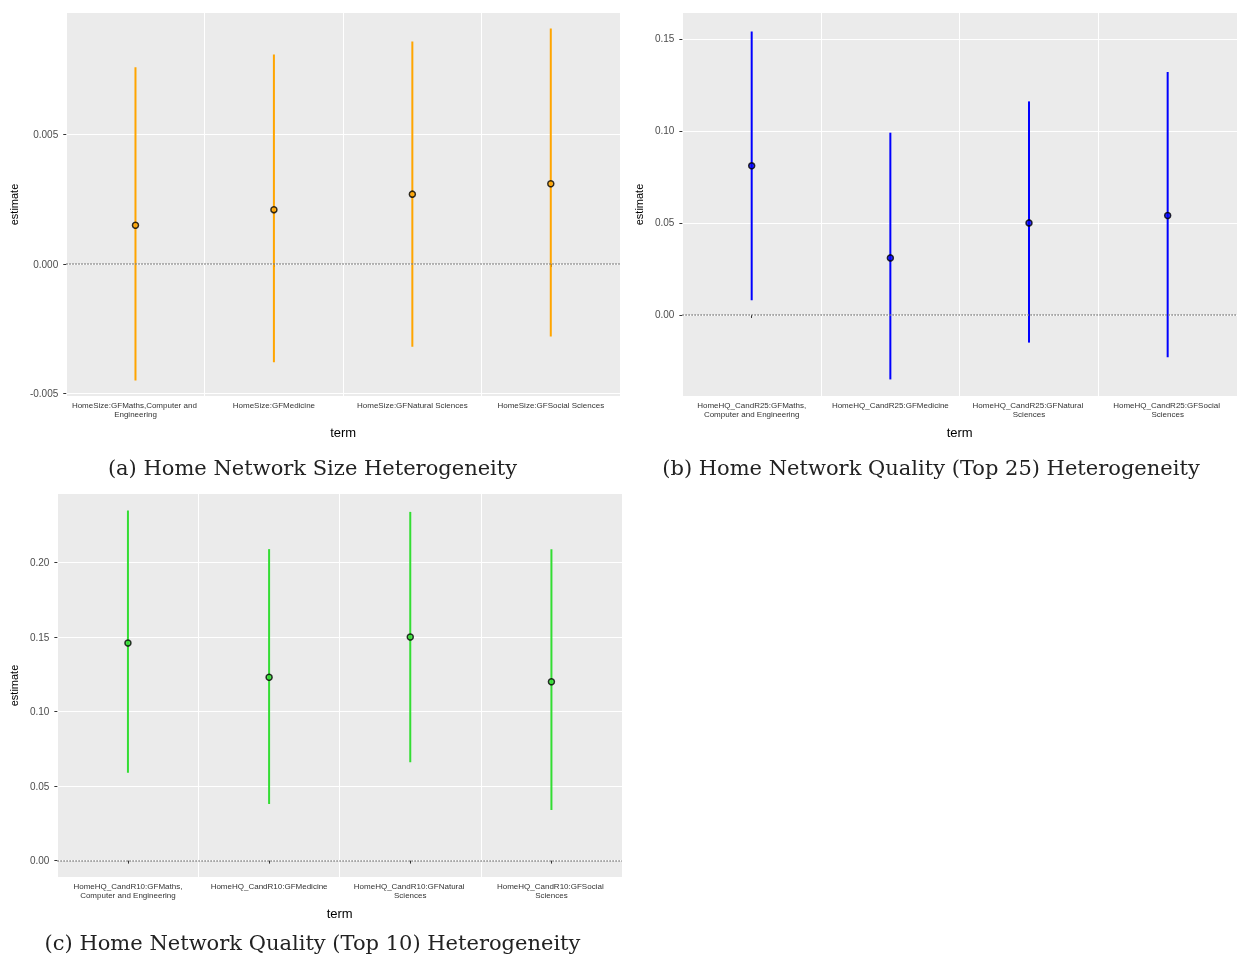 Image resolution: width=1237 pixels, height=960 pixels. Describe the element at coordinates (752, 410) in the screenshot. I see `x-tick-label: HomeHQ_CandR25:GFMaths,Computer and Engineering` at that location.